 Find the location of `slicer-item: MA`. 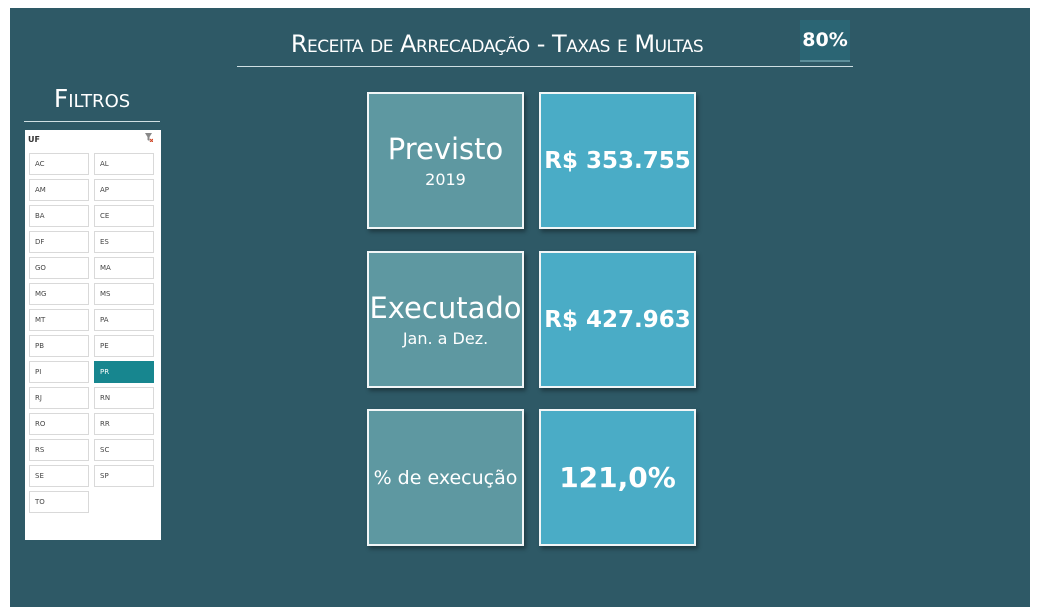

slicer-item: MA is located at coordinates (124, 268).